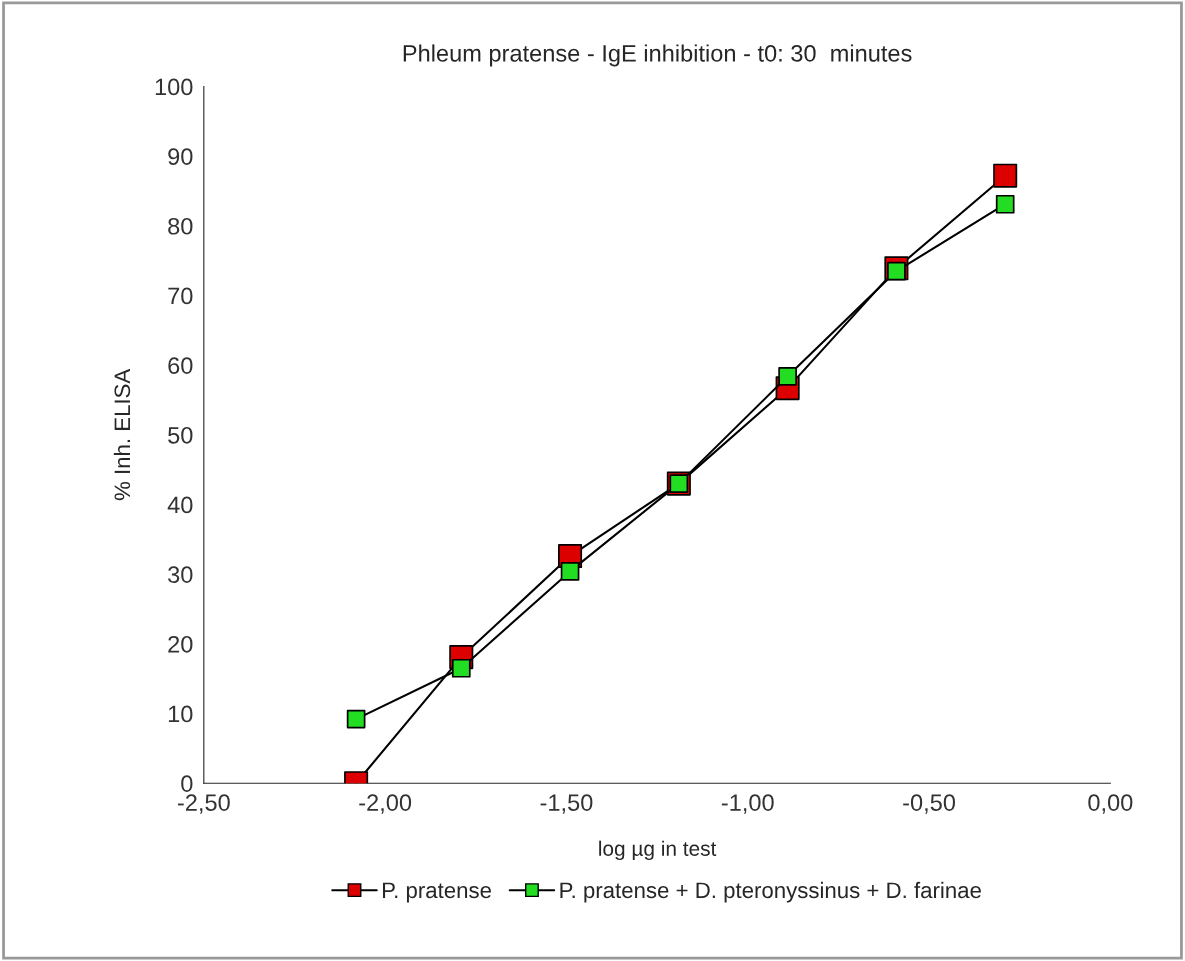 The height and width of the screenshot is (961, 1185). What do you see at coordinates (180, 574) in the screenshot?
I see `y-tick-label: 30` at bounding box center [180, 574].